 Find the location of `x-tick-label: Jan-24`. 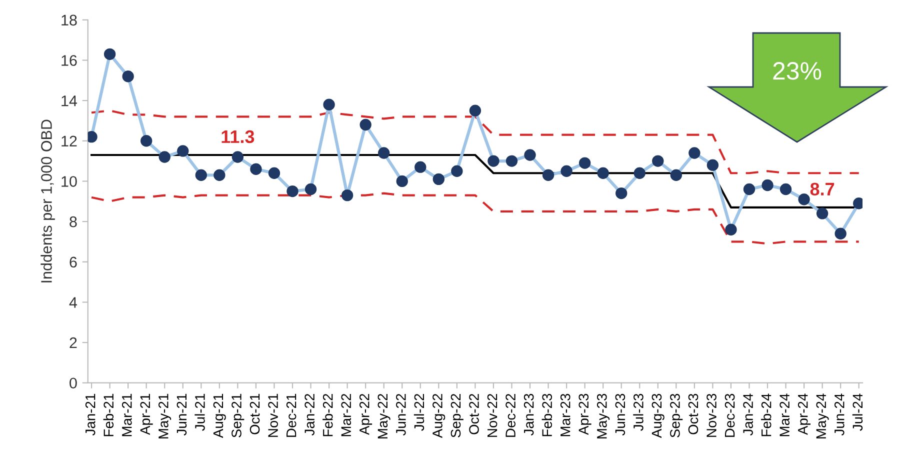

x-tick-label: Jan-24 is located at coordinates (748, 415).